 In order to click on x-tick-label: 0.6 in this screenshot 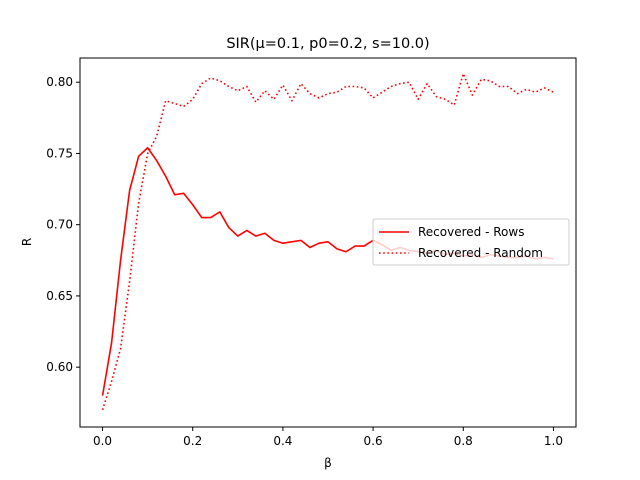, I will do `click(373, 441)`.